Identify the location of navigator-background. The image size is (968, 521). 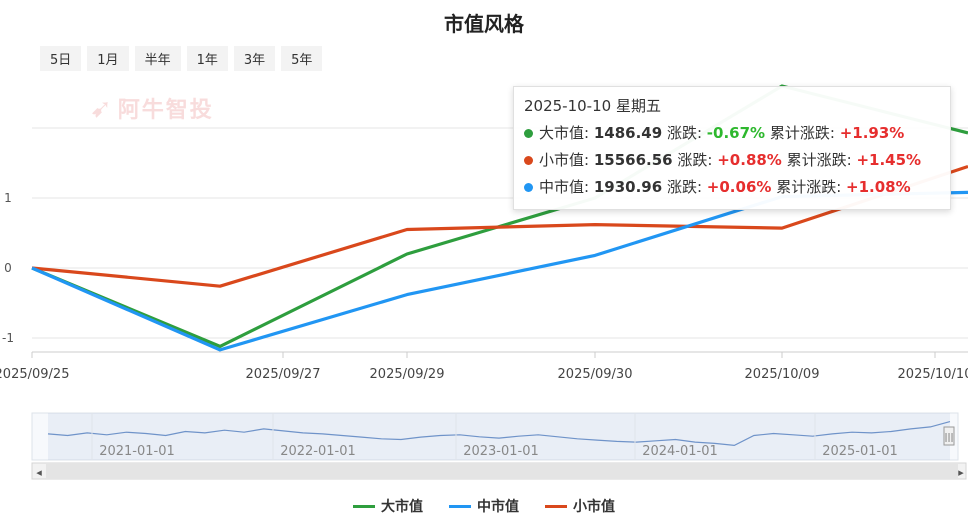
(495, 436).